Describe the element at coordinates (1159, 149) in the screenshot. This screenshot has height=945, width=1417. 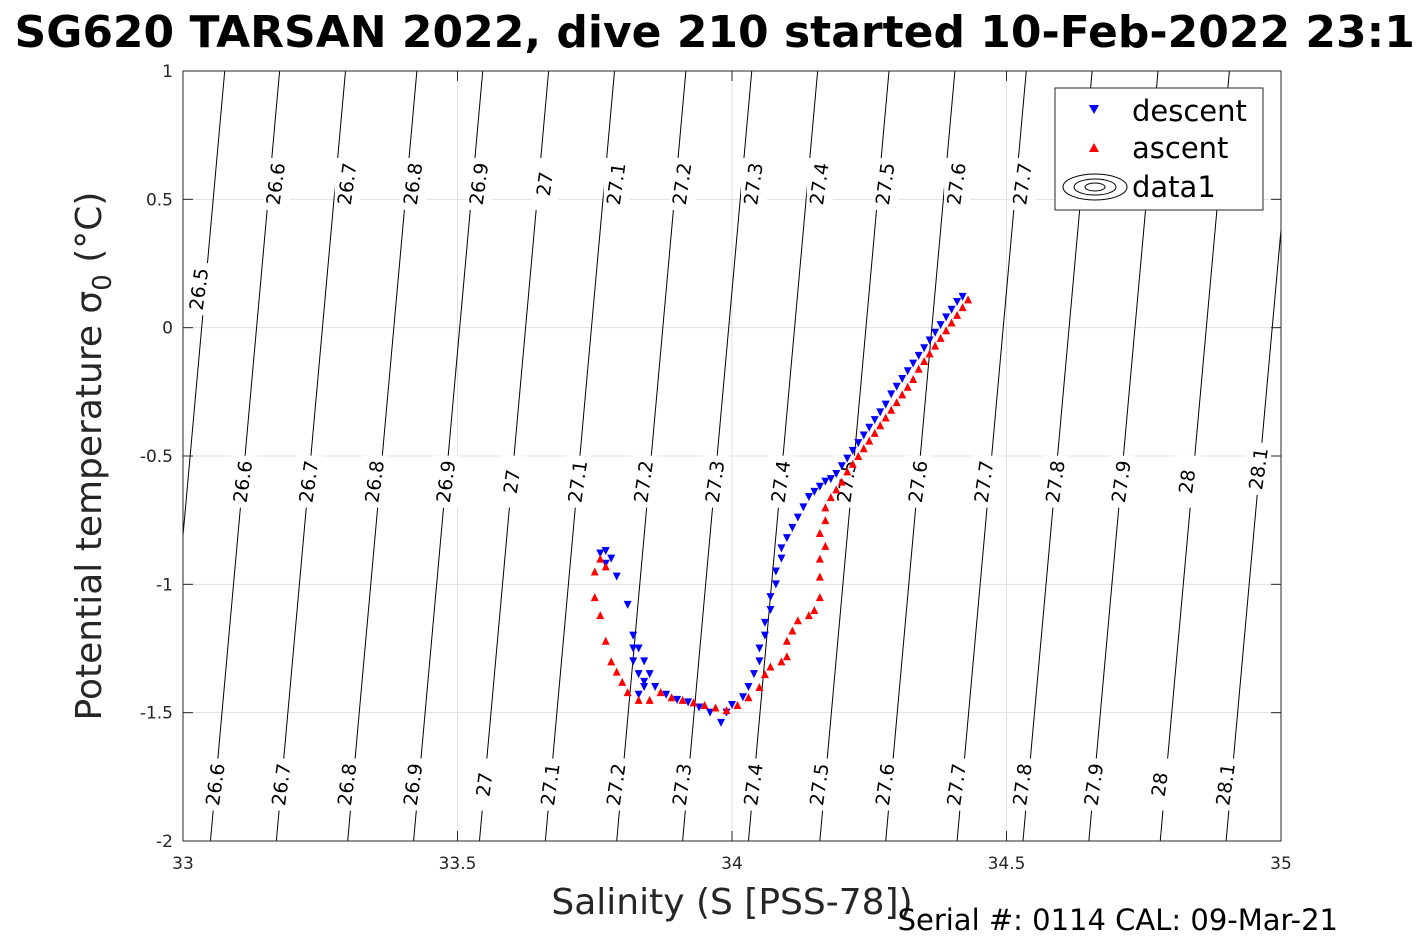
I see `legend: descent ascent data1` at that location.